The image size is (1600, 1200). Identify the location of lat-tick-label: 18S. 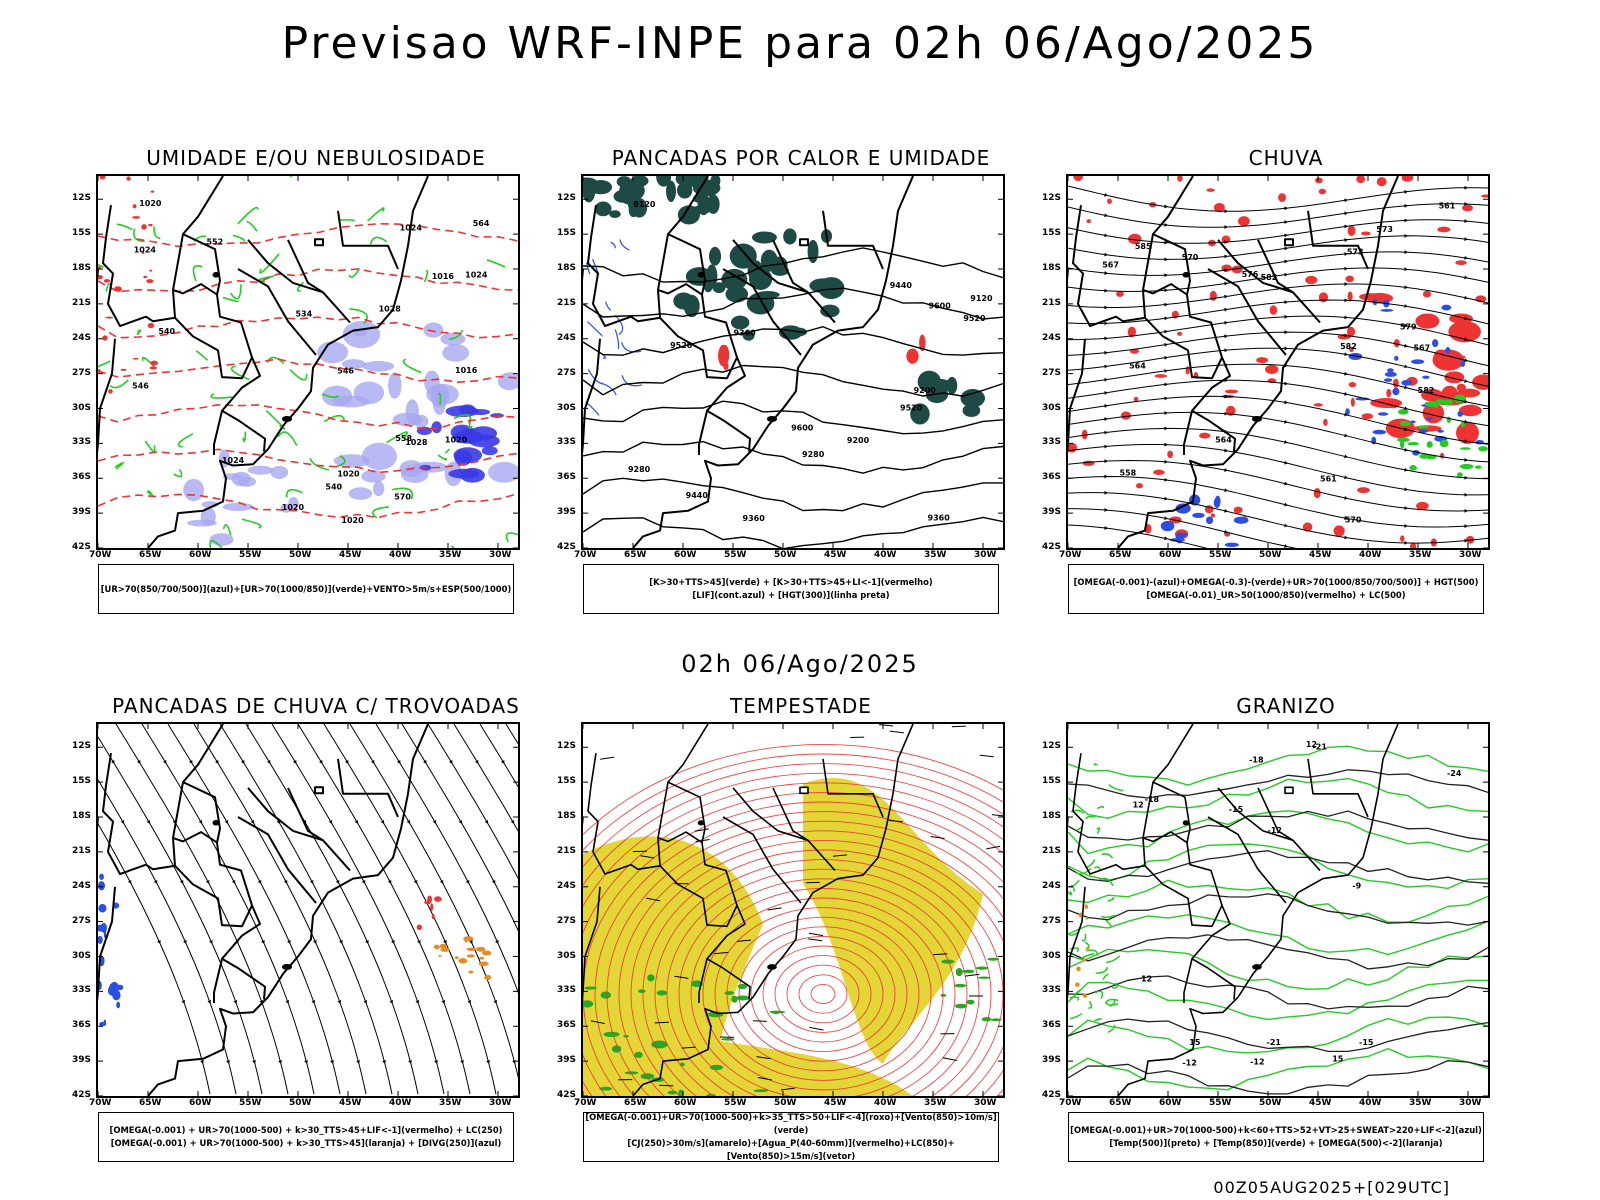
(82, 268).